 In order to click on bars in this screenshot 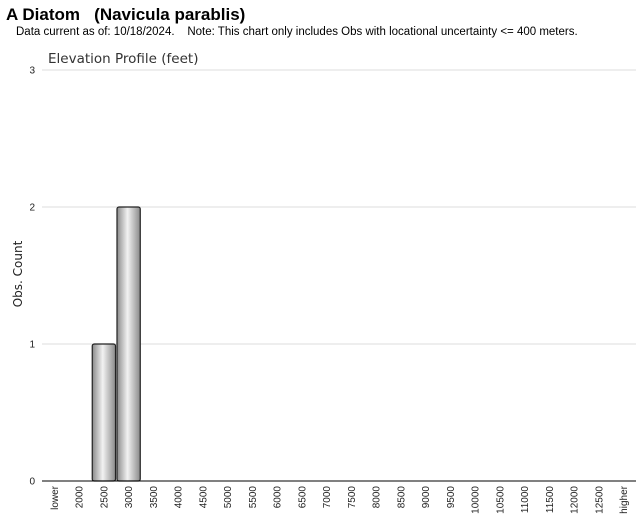, I will do `click(116, 344)`.